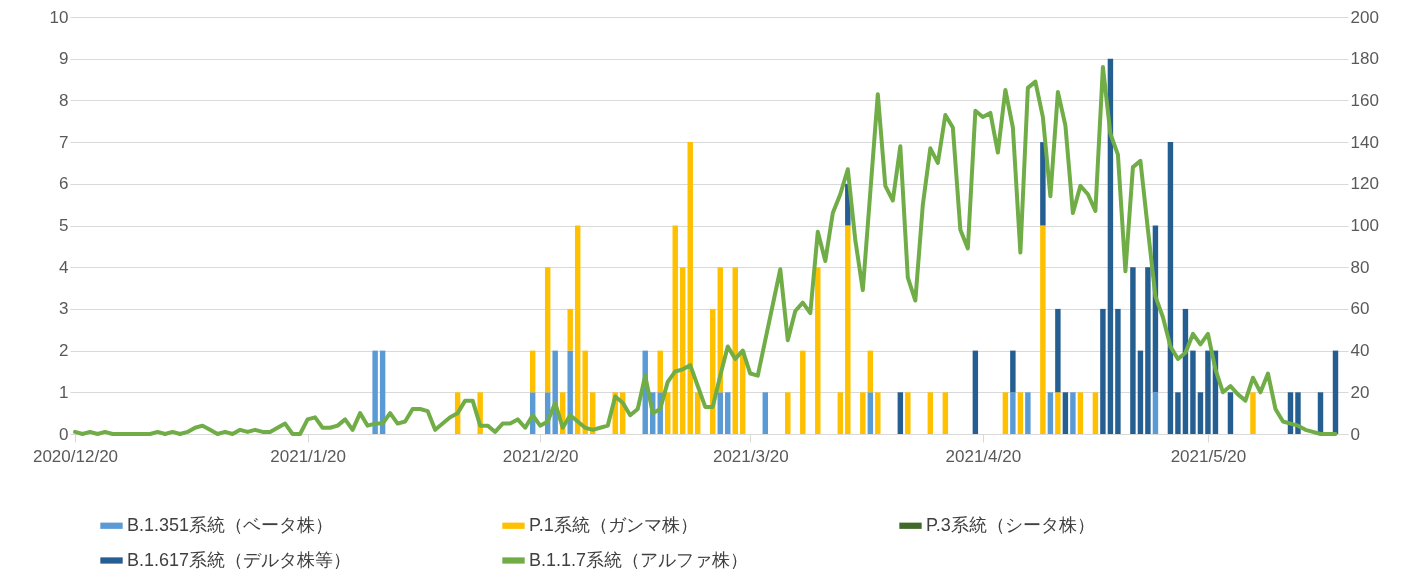  What do you see at coordinates (1010, 524) in the screenshot?
I see `legend-label: P.3系統（シータ株）` at bounding box center [1010, 524].